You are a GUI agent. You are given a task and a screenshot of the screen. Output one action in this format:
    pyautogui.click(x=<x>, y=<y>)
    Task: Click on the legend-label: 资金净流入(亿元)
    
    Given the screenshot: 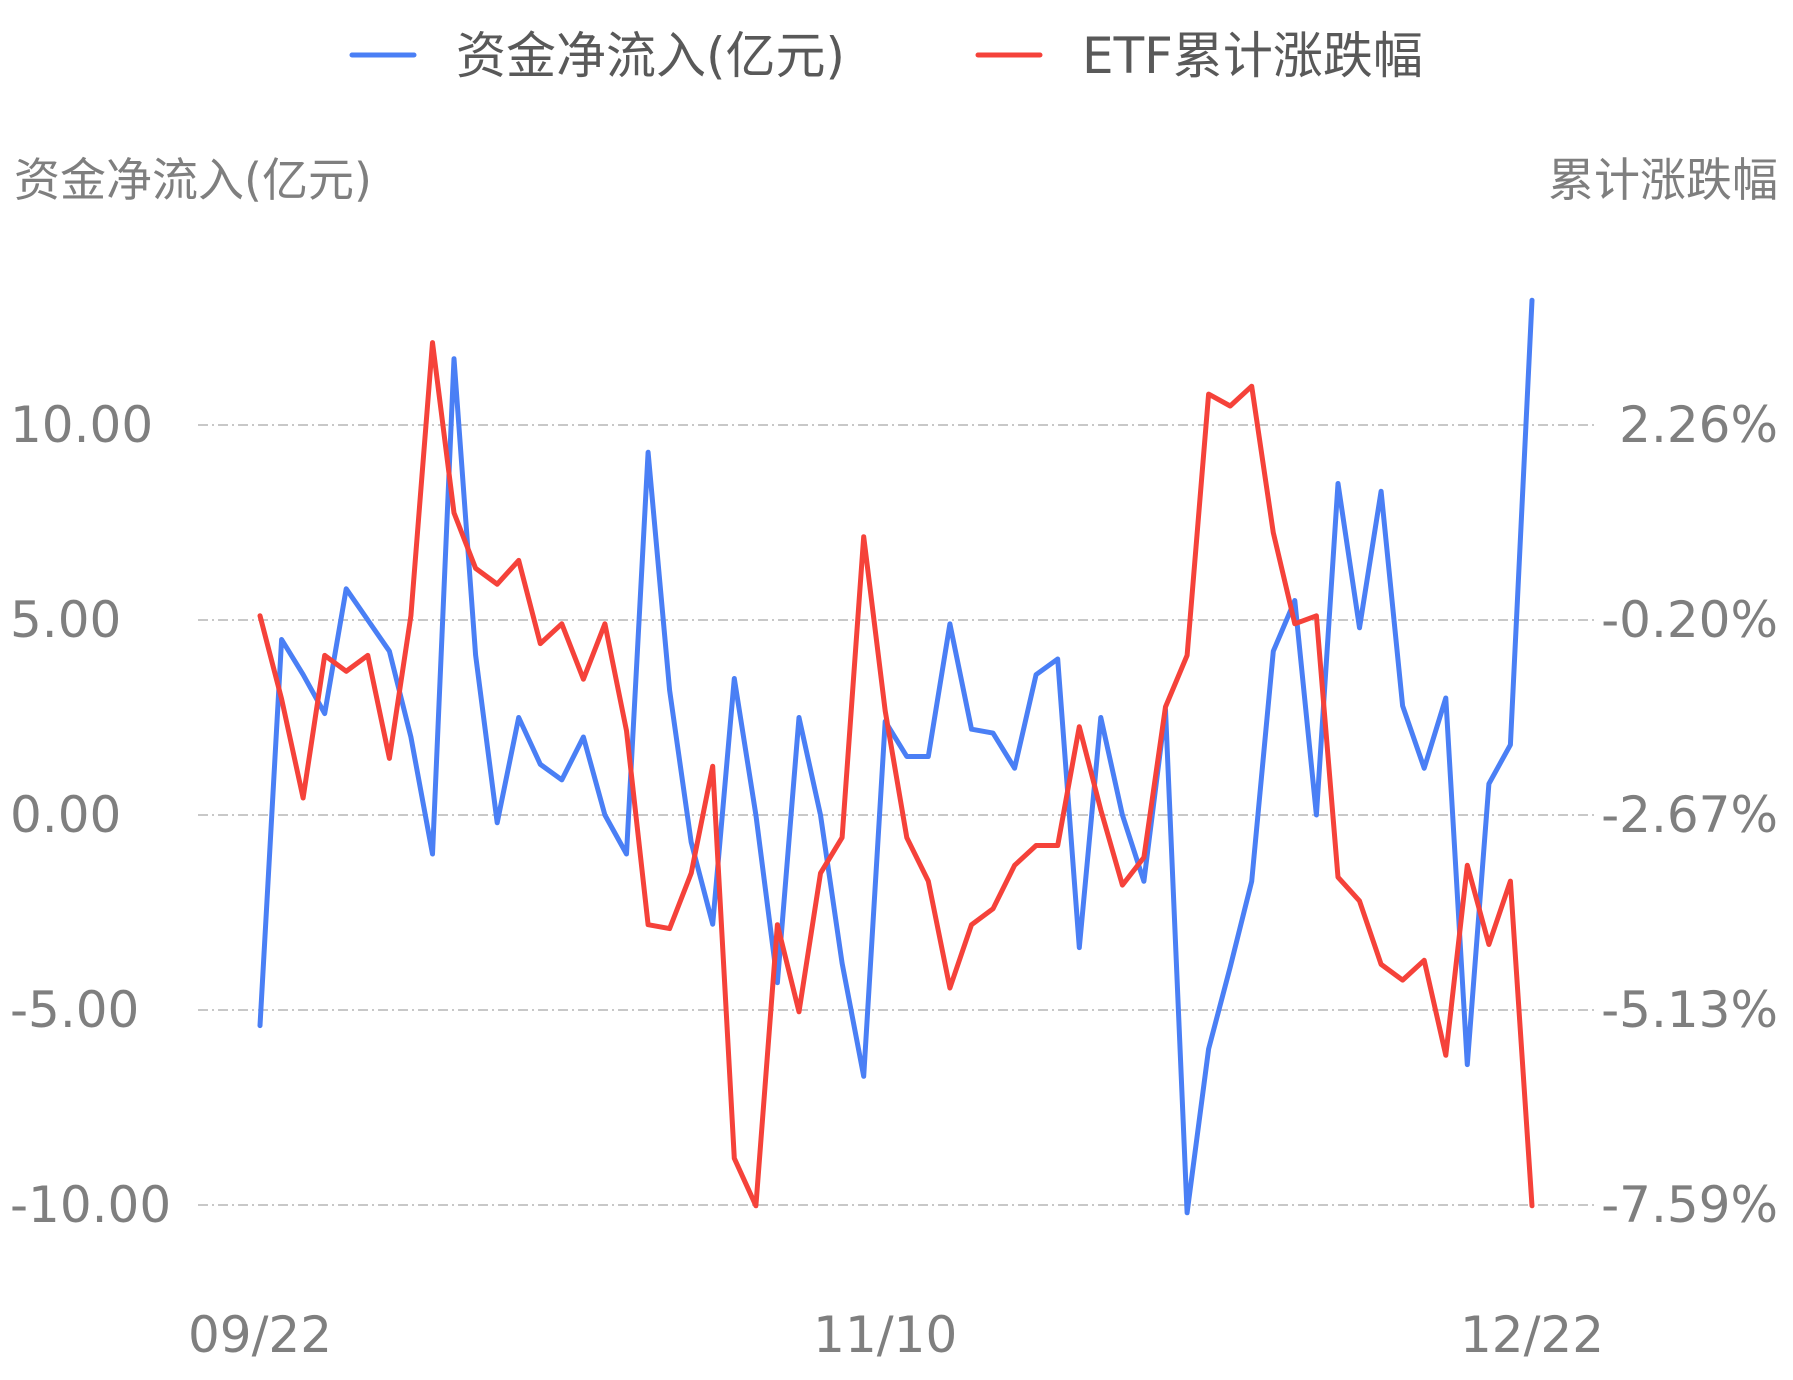 What is the action you would take?
    pyautogui.click(x=650, y=56)
    